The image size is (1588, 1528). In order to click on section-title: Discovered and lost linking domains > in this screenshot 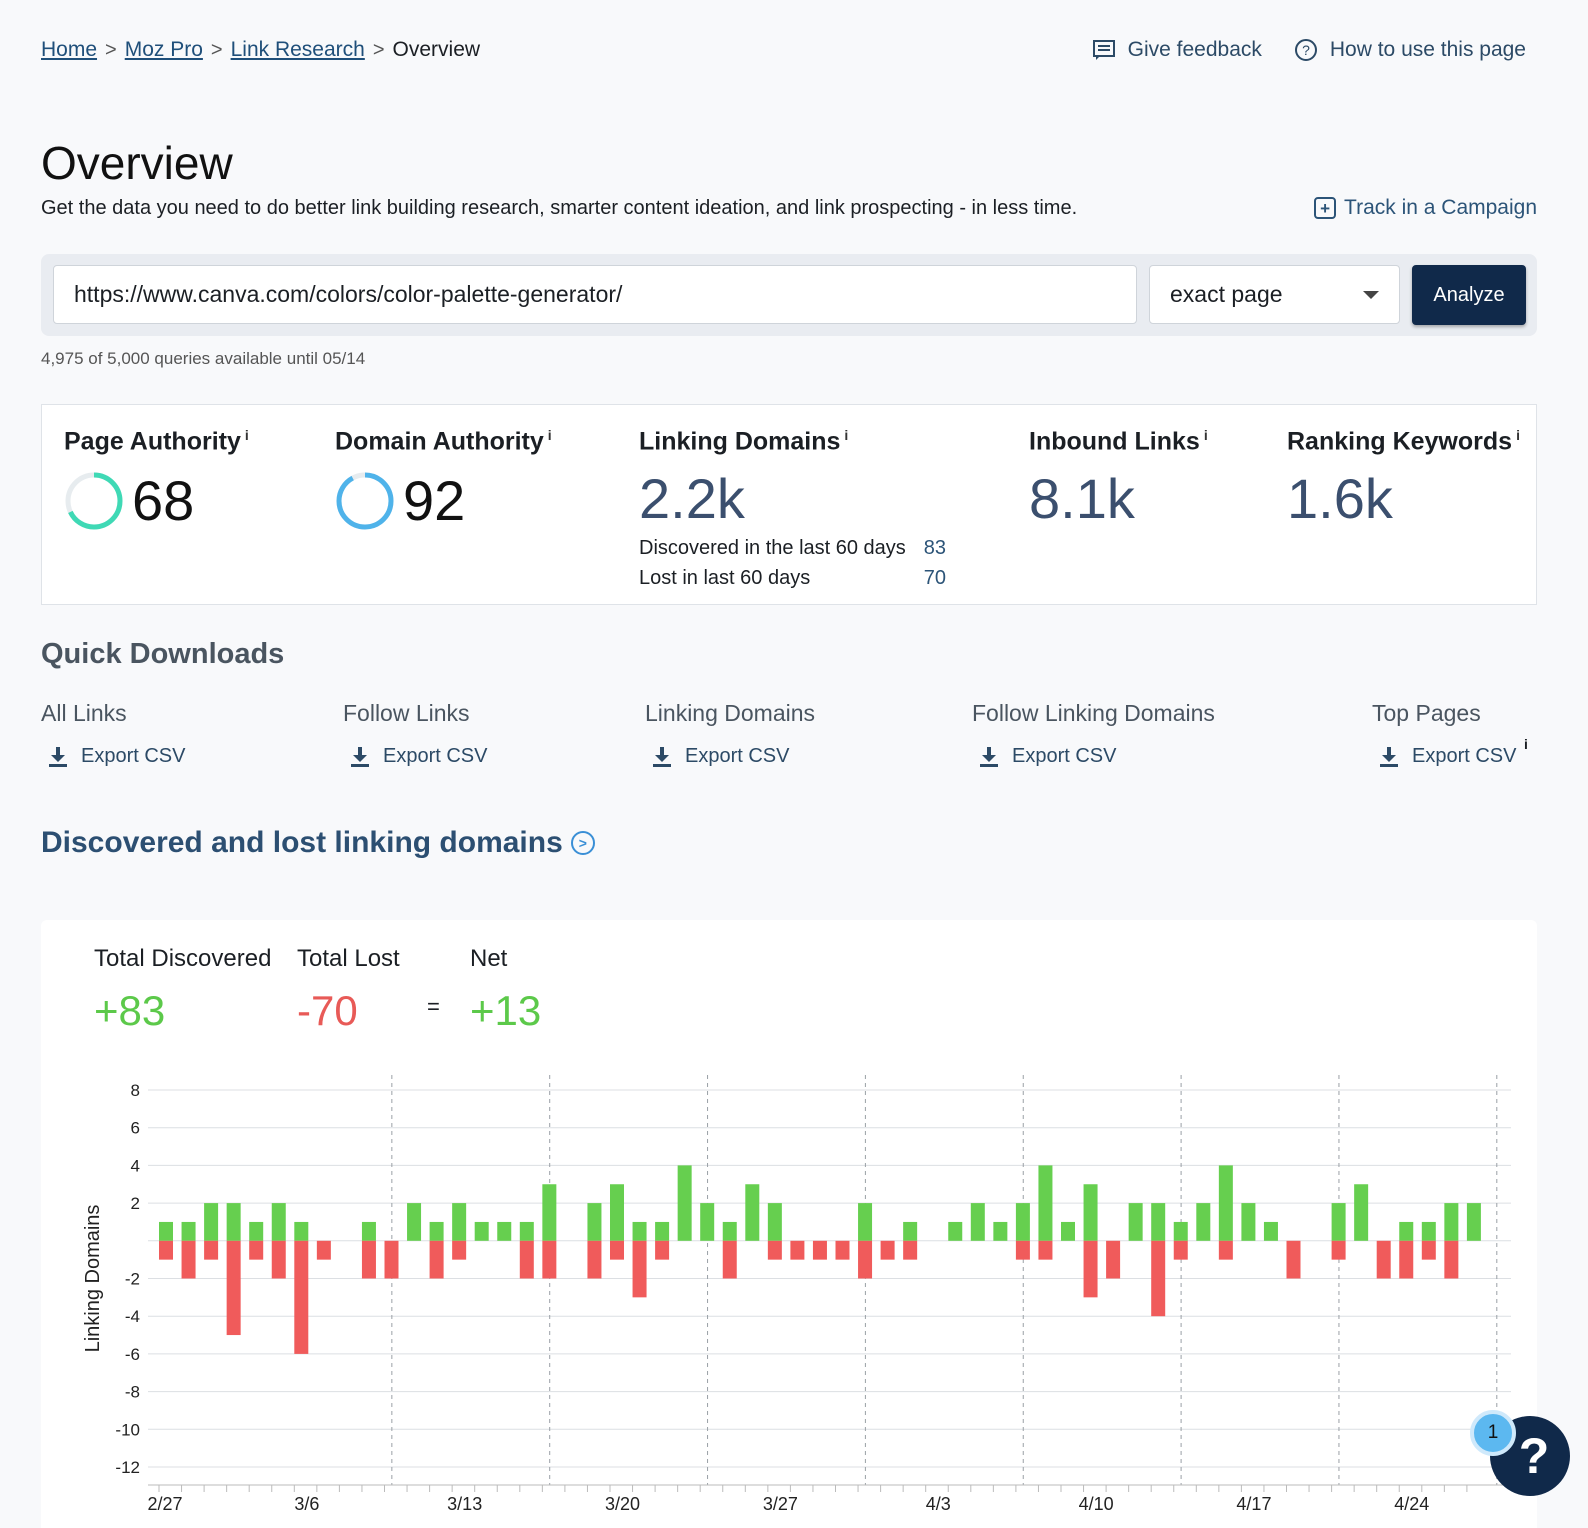, I will do `click(318, 843)`.